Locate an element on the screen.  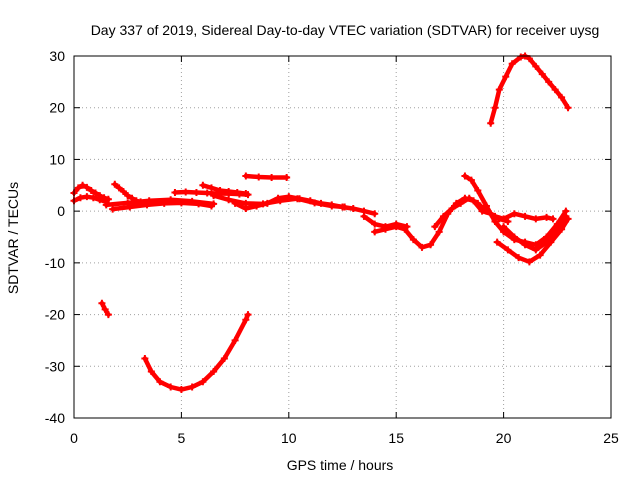
y-tick-label: 30 is located at coordinates (57, 56).